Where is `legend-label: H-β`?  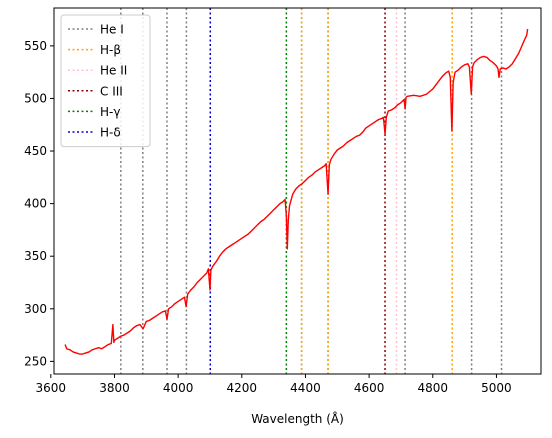
legend-label: H-β is located at coordinates (110, 50).